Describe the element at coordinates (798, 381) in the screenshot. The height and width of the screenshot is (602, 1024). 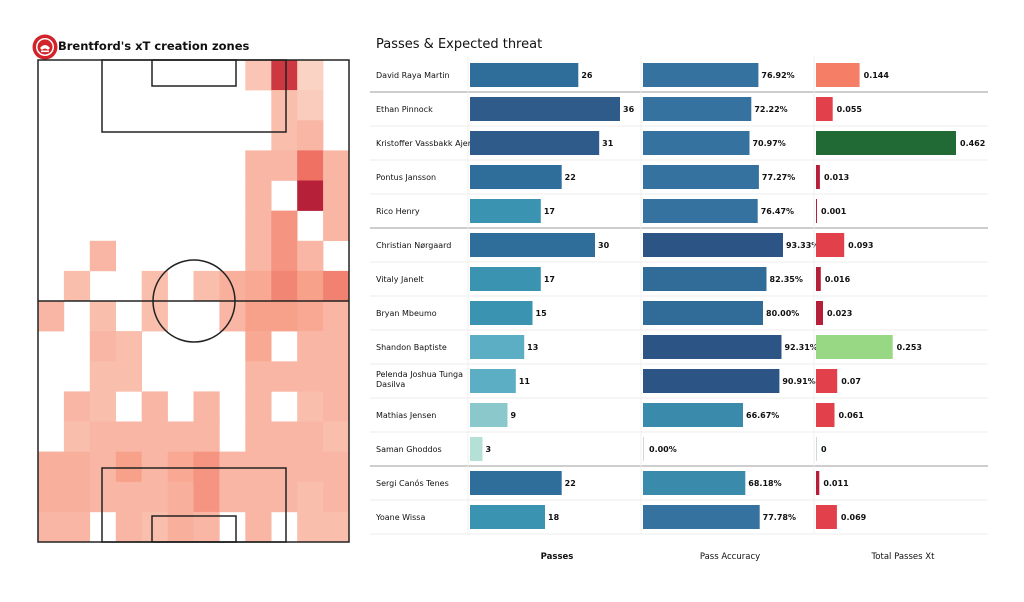
I see `accuracy-label: 90.91%` at that location.